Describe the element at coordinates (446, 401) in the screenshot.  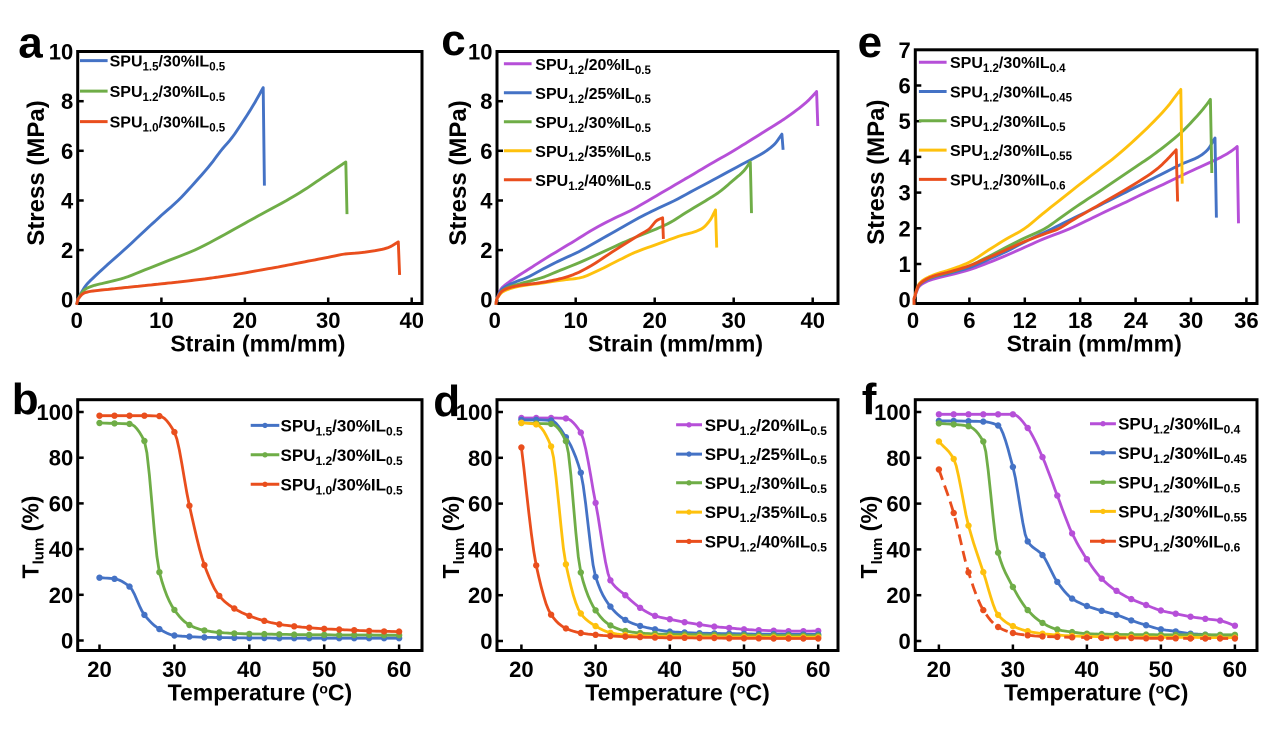
I see `svg-text: d` at that location.